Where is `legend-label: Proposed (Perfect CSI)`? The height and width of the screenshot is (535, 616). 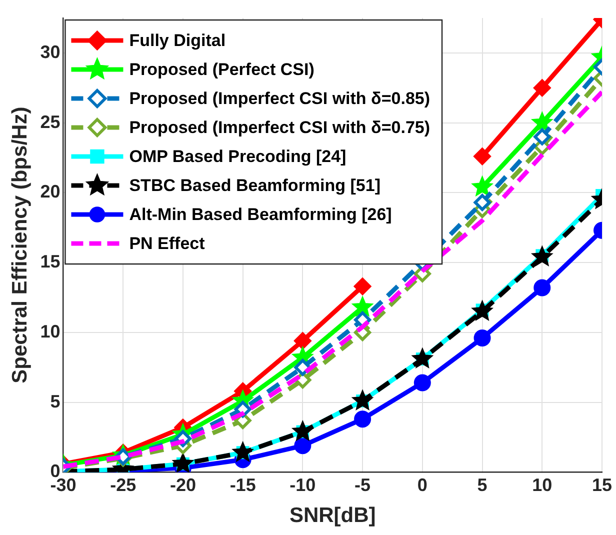 legend-label: Proposed (Perfect CSI) is located at coordinates (221, 70).